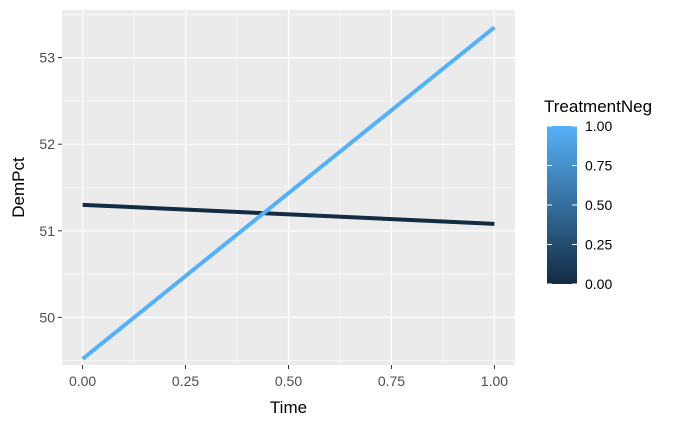  What do you see at coordinates (598, 166) in the screenshot?
I see `legend-tick-label: 0.75` at bounding box center [598, 166].